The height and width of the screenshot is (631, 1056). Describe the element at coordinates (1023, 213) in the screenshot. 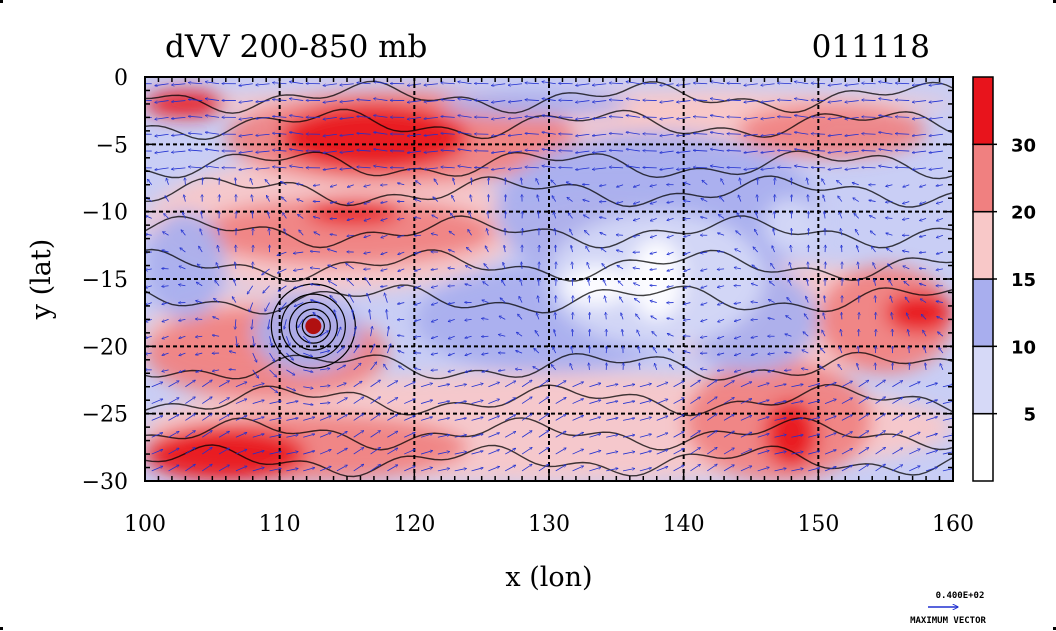

I see `colorbar-label: 20` at that location.